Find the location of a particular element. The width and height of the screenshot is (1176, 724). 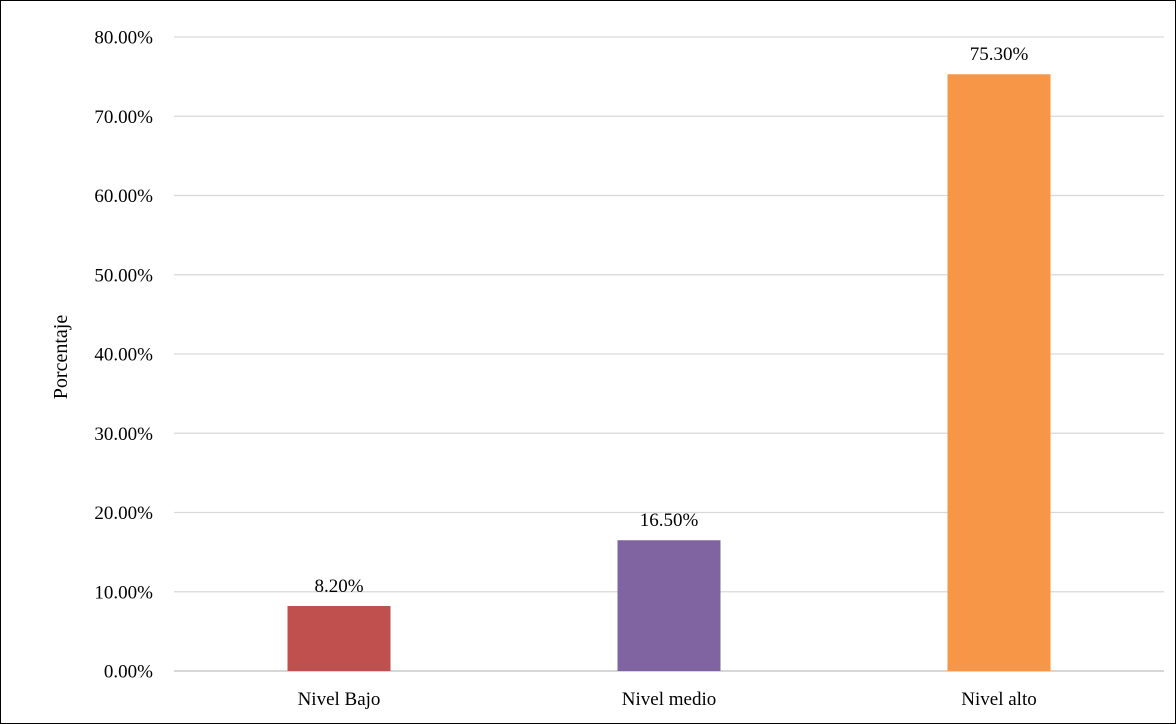

y-tick-label: 40.00% is located at coordinates (123, 355).